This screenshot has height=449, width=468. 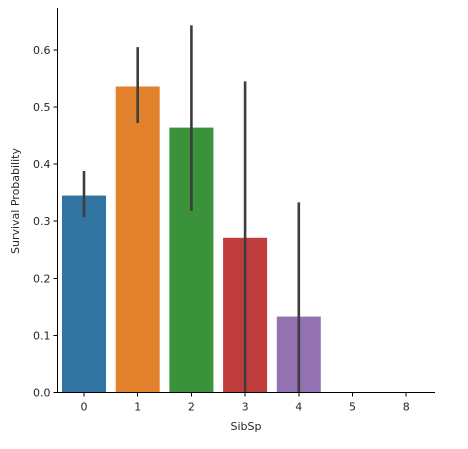 I want to click on y-tick-label-0.4: 0.4, so click(x=42, y=164).